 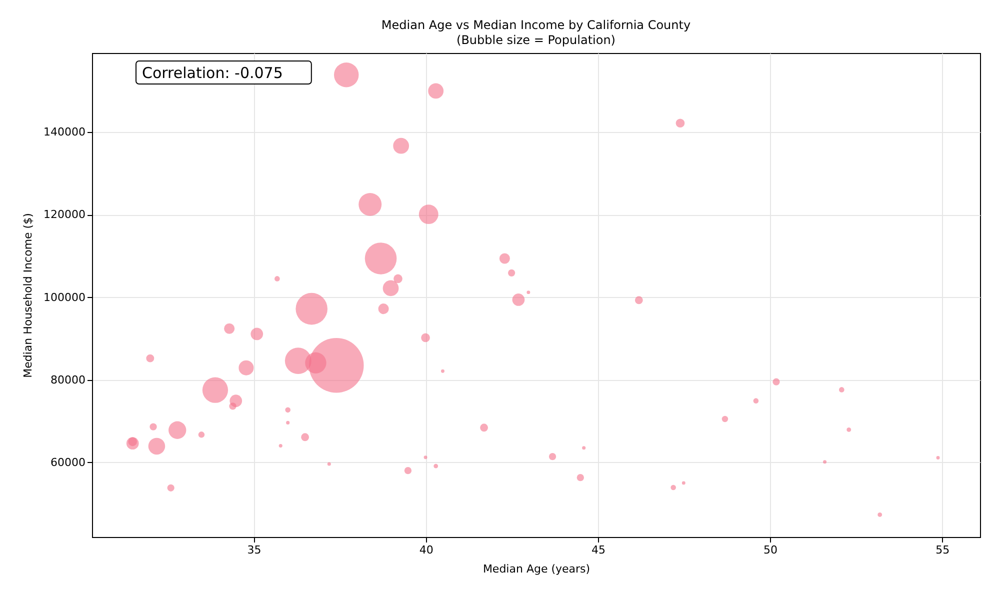 I want to click on annotation: Correlation: -0.075, so click(x=212, y=73).